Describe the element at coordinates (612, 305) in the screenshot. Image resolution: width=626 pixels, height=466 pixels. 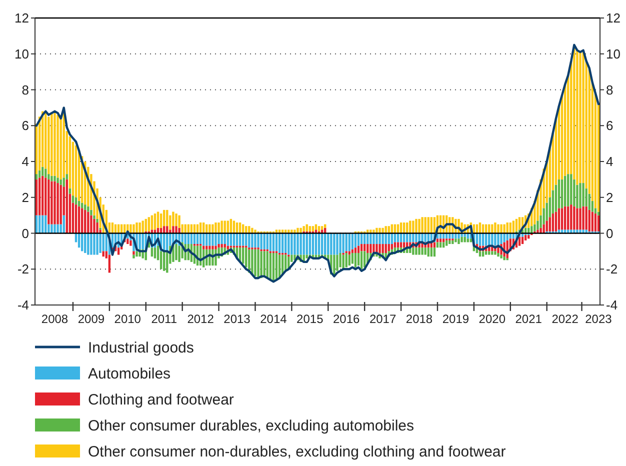
I see `y2-tick-label: -4` at that location.